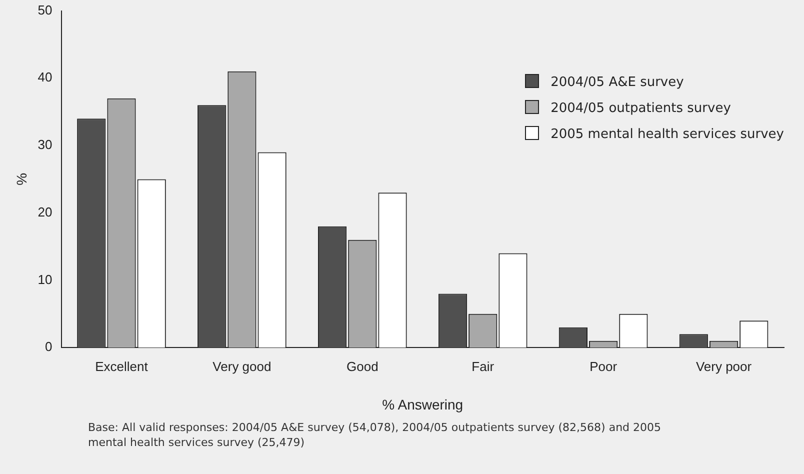  Describe the element at coordinates (617, 82) in the screenshot. I see `legend-label: 2004/05 A&E survey` at that location.